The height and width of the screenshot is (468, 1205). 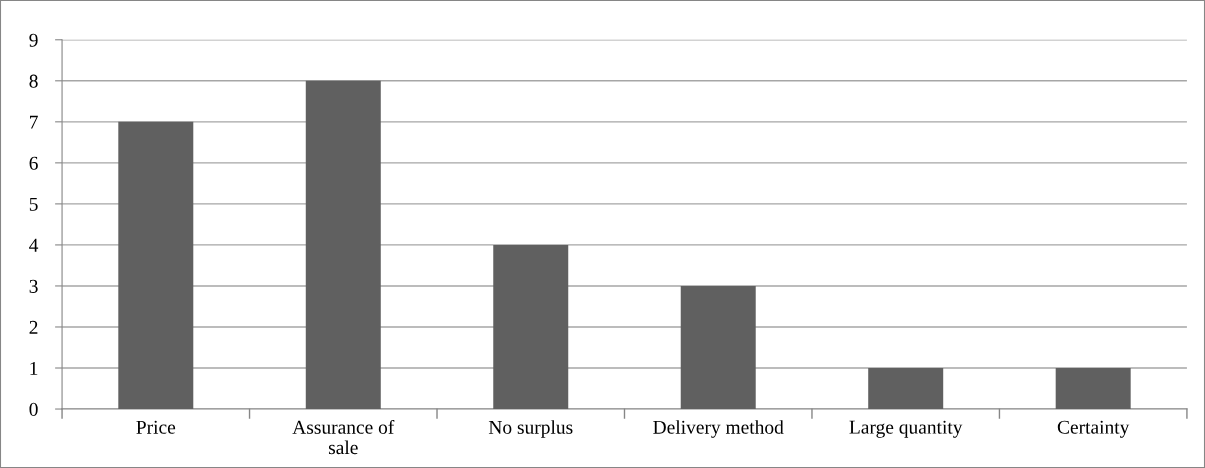 I want to click on y-tick-label: 9, so click(x=33, y=40).